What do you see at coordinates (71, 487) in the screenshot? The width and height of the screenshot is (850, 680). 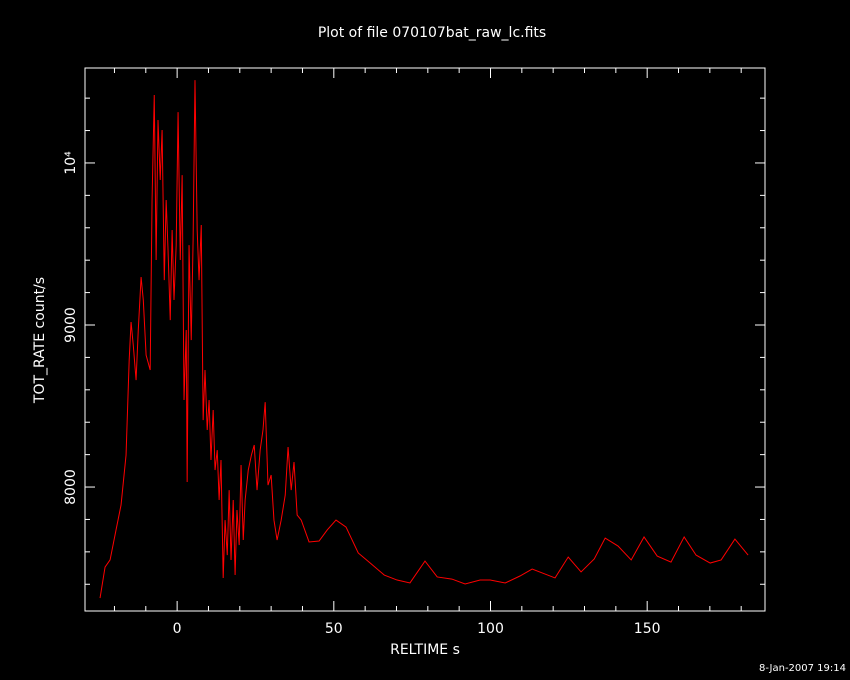 I see `y-tick-label: 8000` at bounding box center [71, 487].